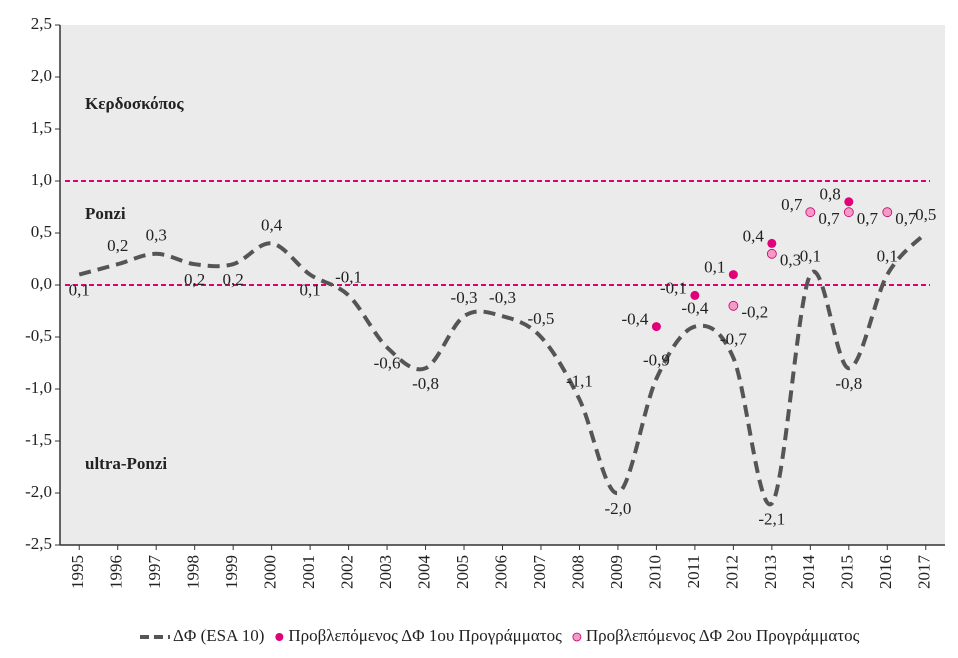 This screenshot has width=958, height=658. I want to click on legend-label: Προβλεπόμενος ΔΦ 1ου Προγράμματος, so click(425, 635).